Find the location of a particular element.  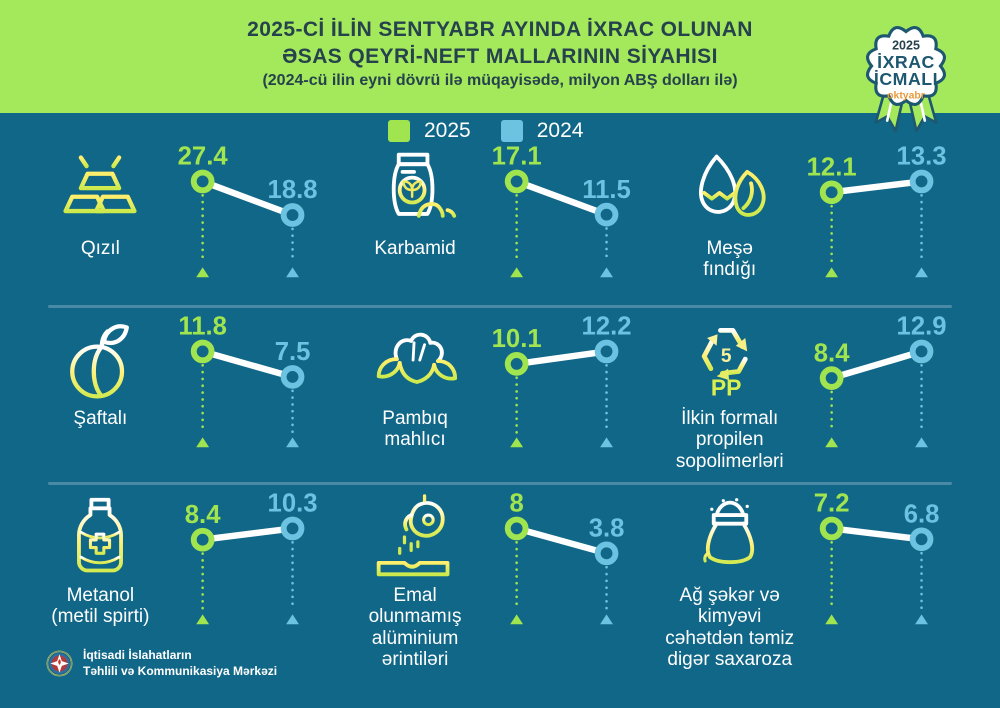

legend-label-2024: 2024 is located at coordinates (560, 130).